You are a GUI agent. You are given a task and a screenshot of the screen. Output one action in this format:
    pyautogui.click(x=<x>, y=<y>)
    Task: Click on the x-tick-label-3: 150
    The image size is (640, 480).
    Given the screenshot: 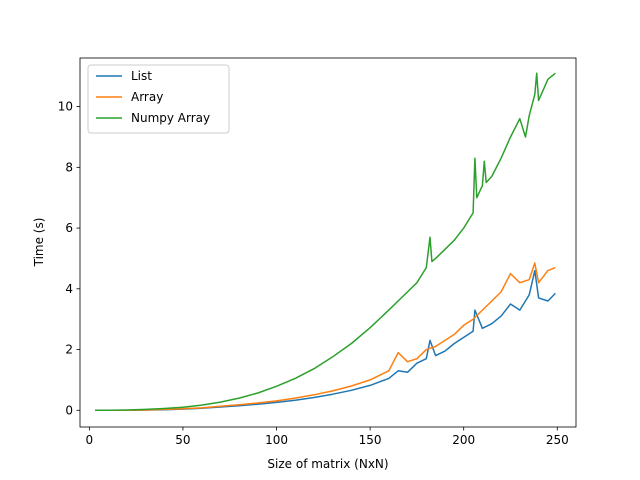 What is the action you would take?
    pyautogui.click(x=370, y=440)
    